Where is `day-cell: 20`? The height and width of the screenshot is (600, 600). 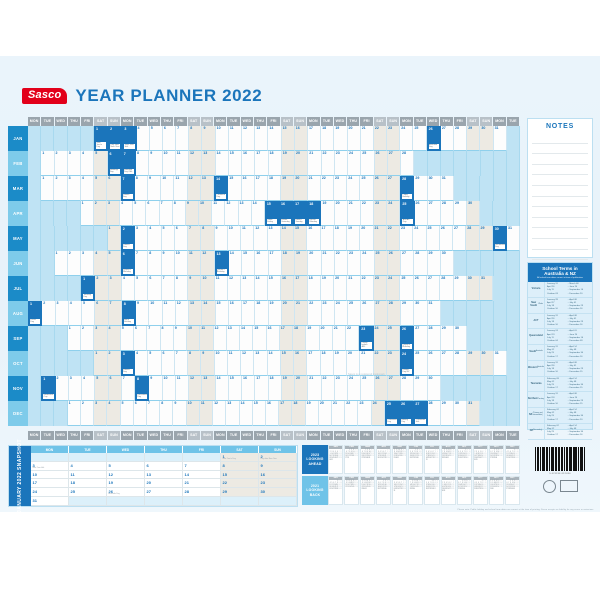
day-cell: 20 is located at coordinates (341, 288).